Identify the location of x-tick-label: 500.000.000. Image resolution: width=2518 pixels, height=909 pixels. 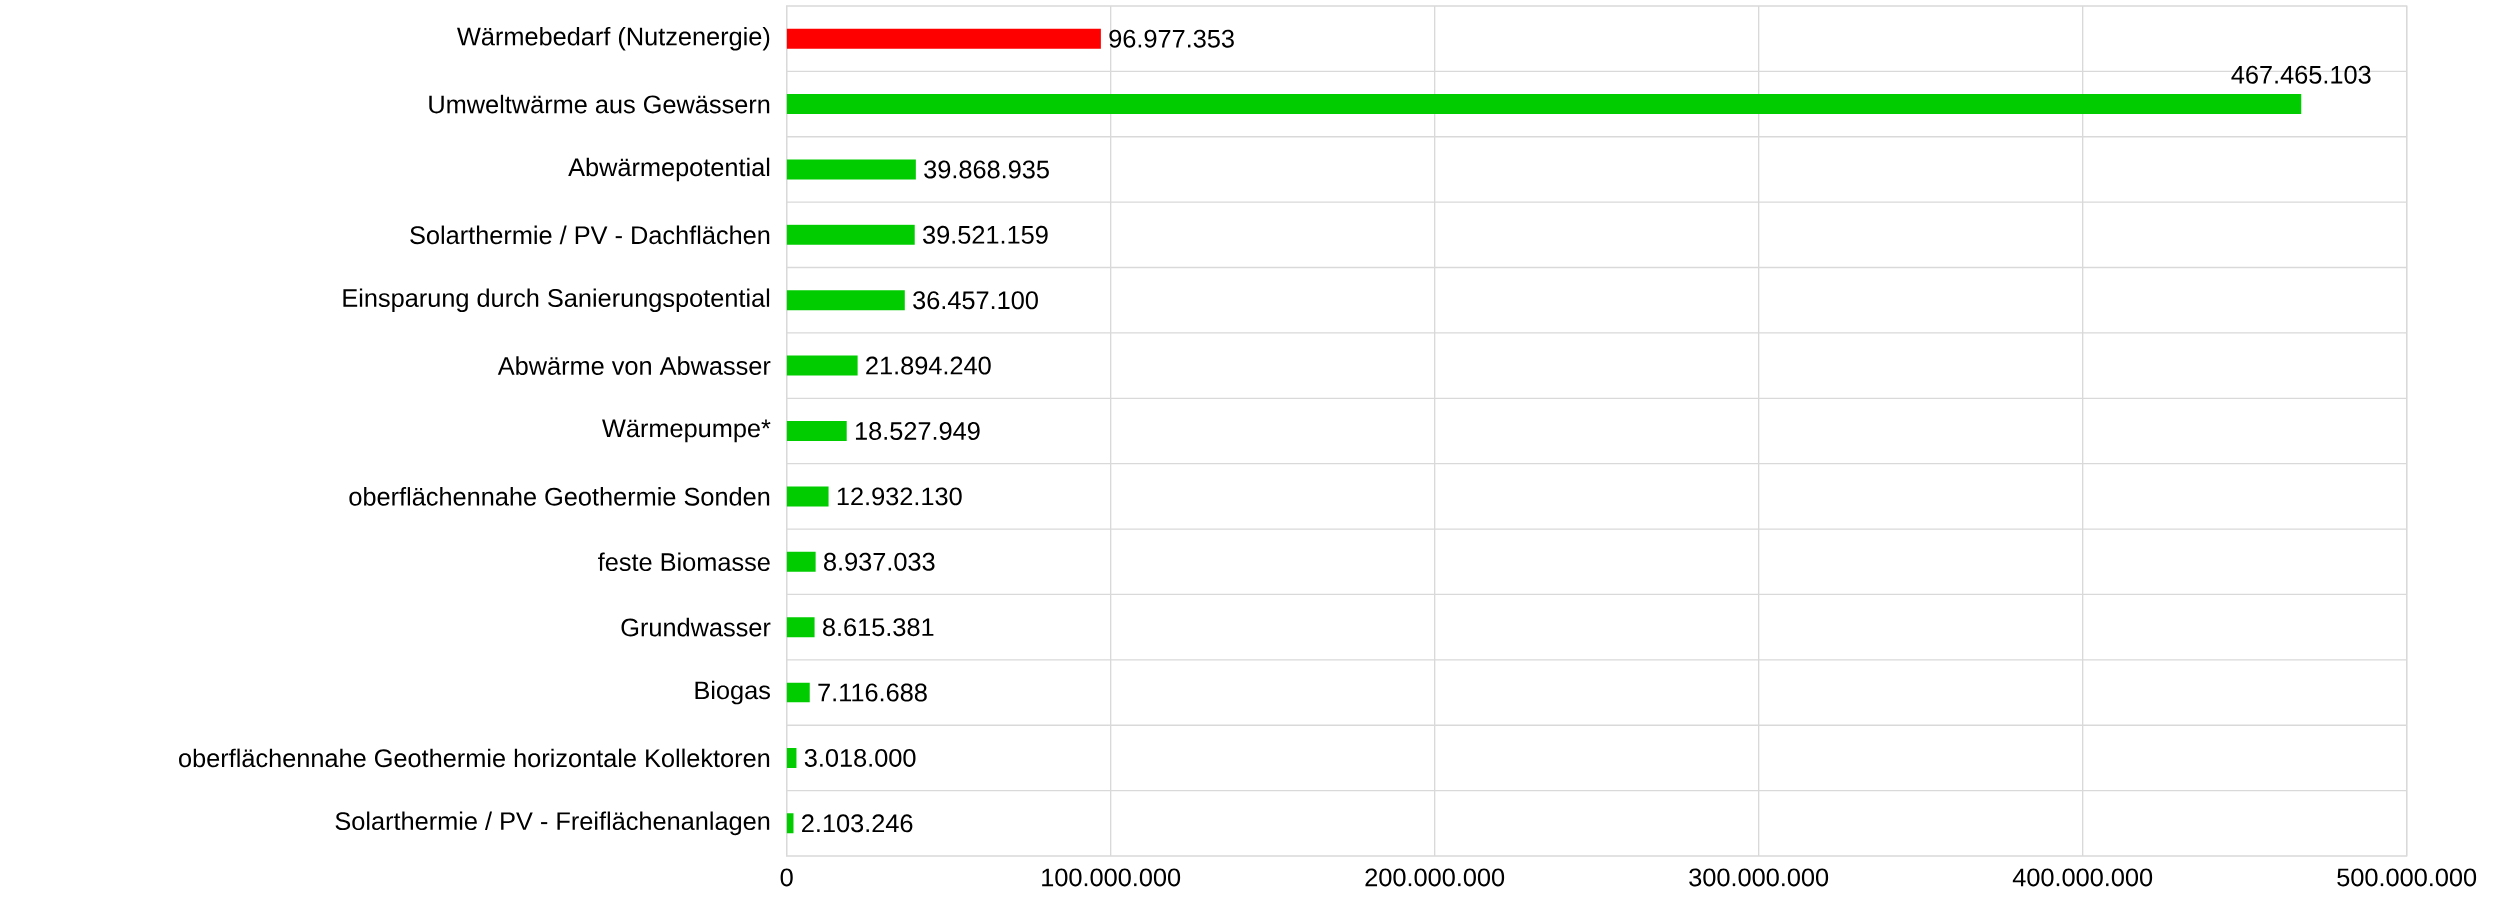
(2407, 877).